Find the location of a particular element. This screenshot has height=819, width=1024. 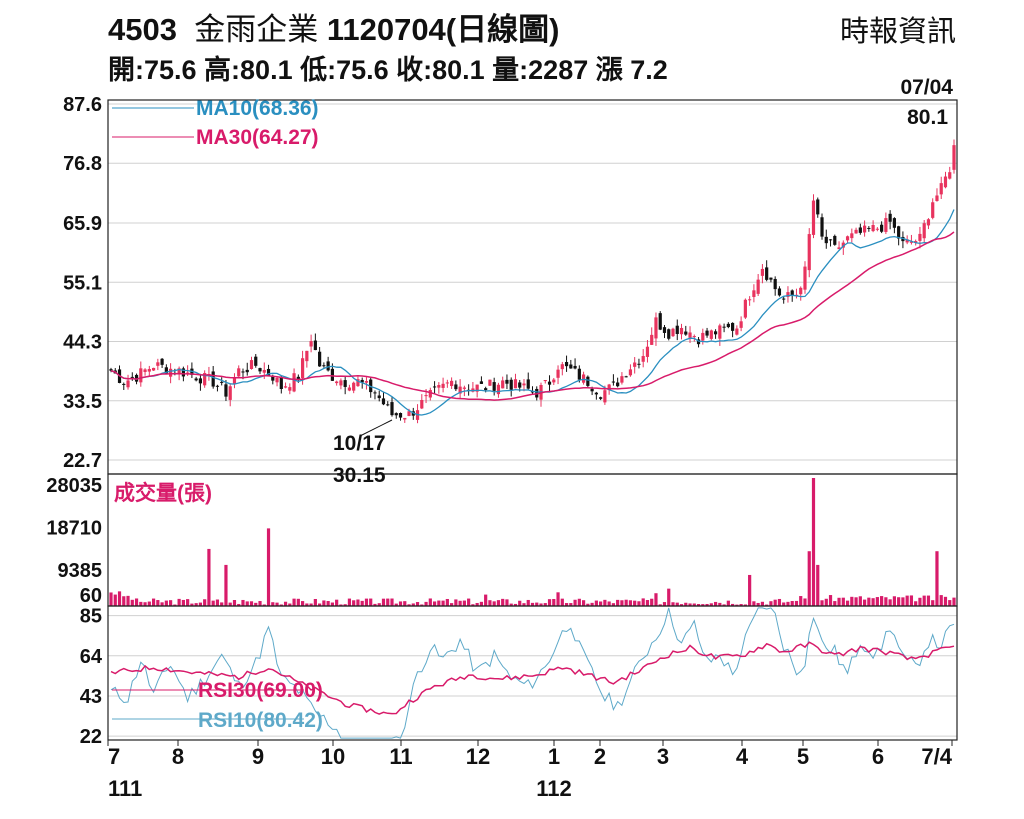

rsi30-line is located at coordinates (532, 678).